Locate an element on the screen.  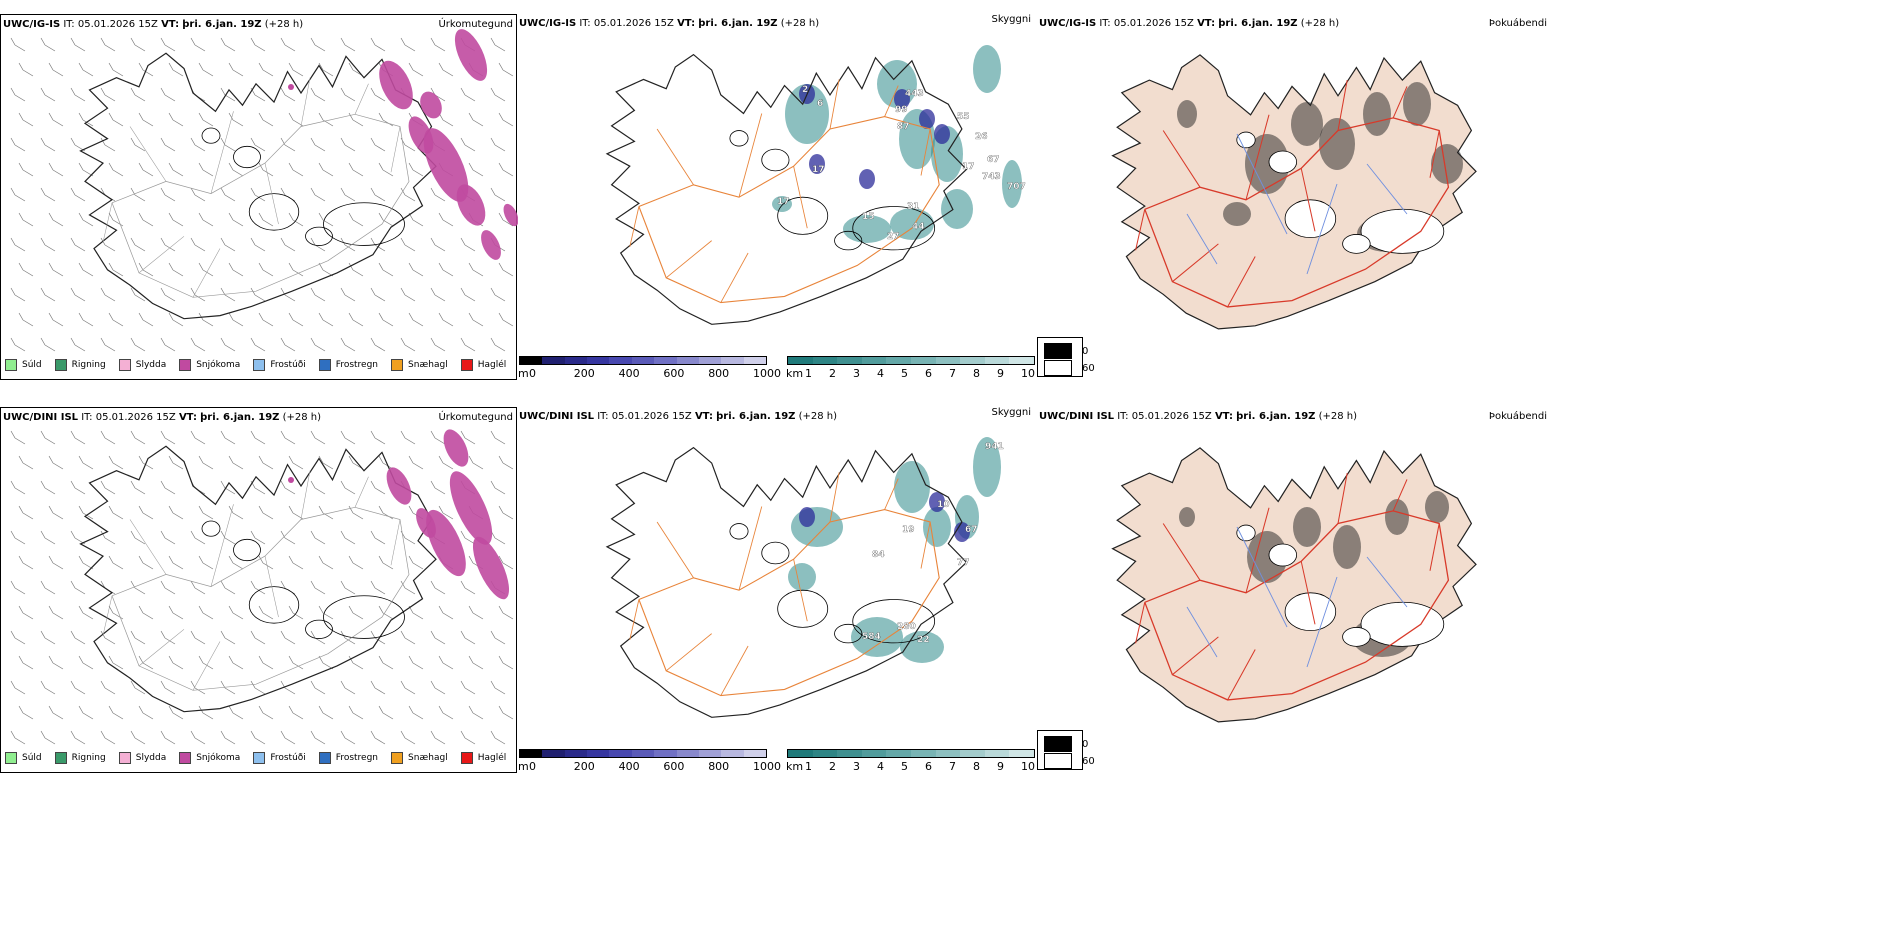
colorbar-cell is located at coordinates (710, 753).